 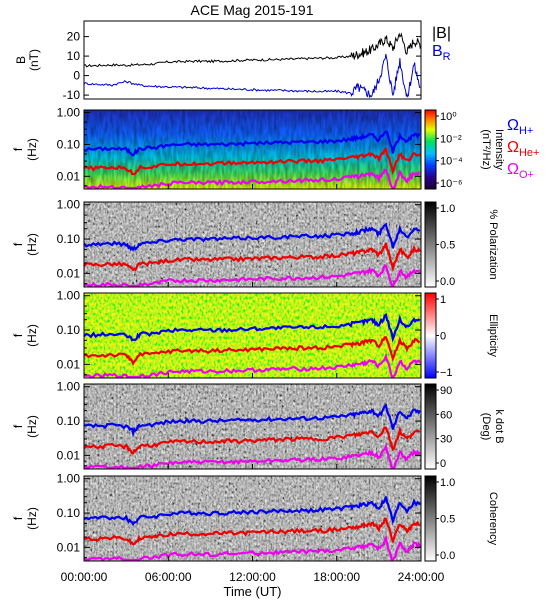 What do you see at coordinates (252, 257) in the screenshot?
I see `polarization-gyro-heplus-line` at bounding box center [252, 257].